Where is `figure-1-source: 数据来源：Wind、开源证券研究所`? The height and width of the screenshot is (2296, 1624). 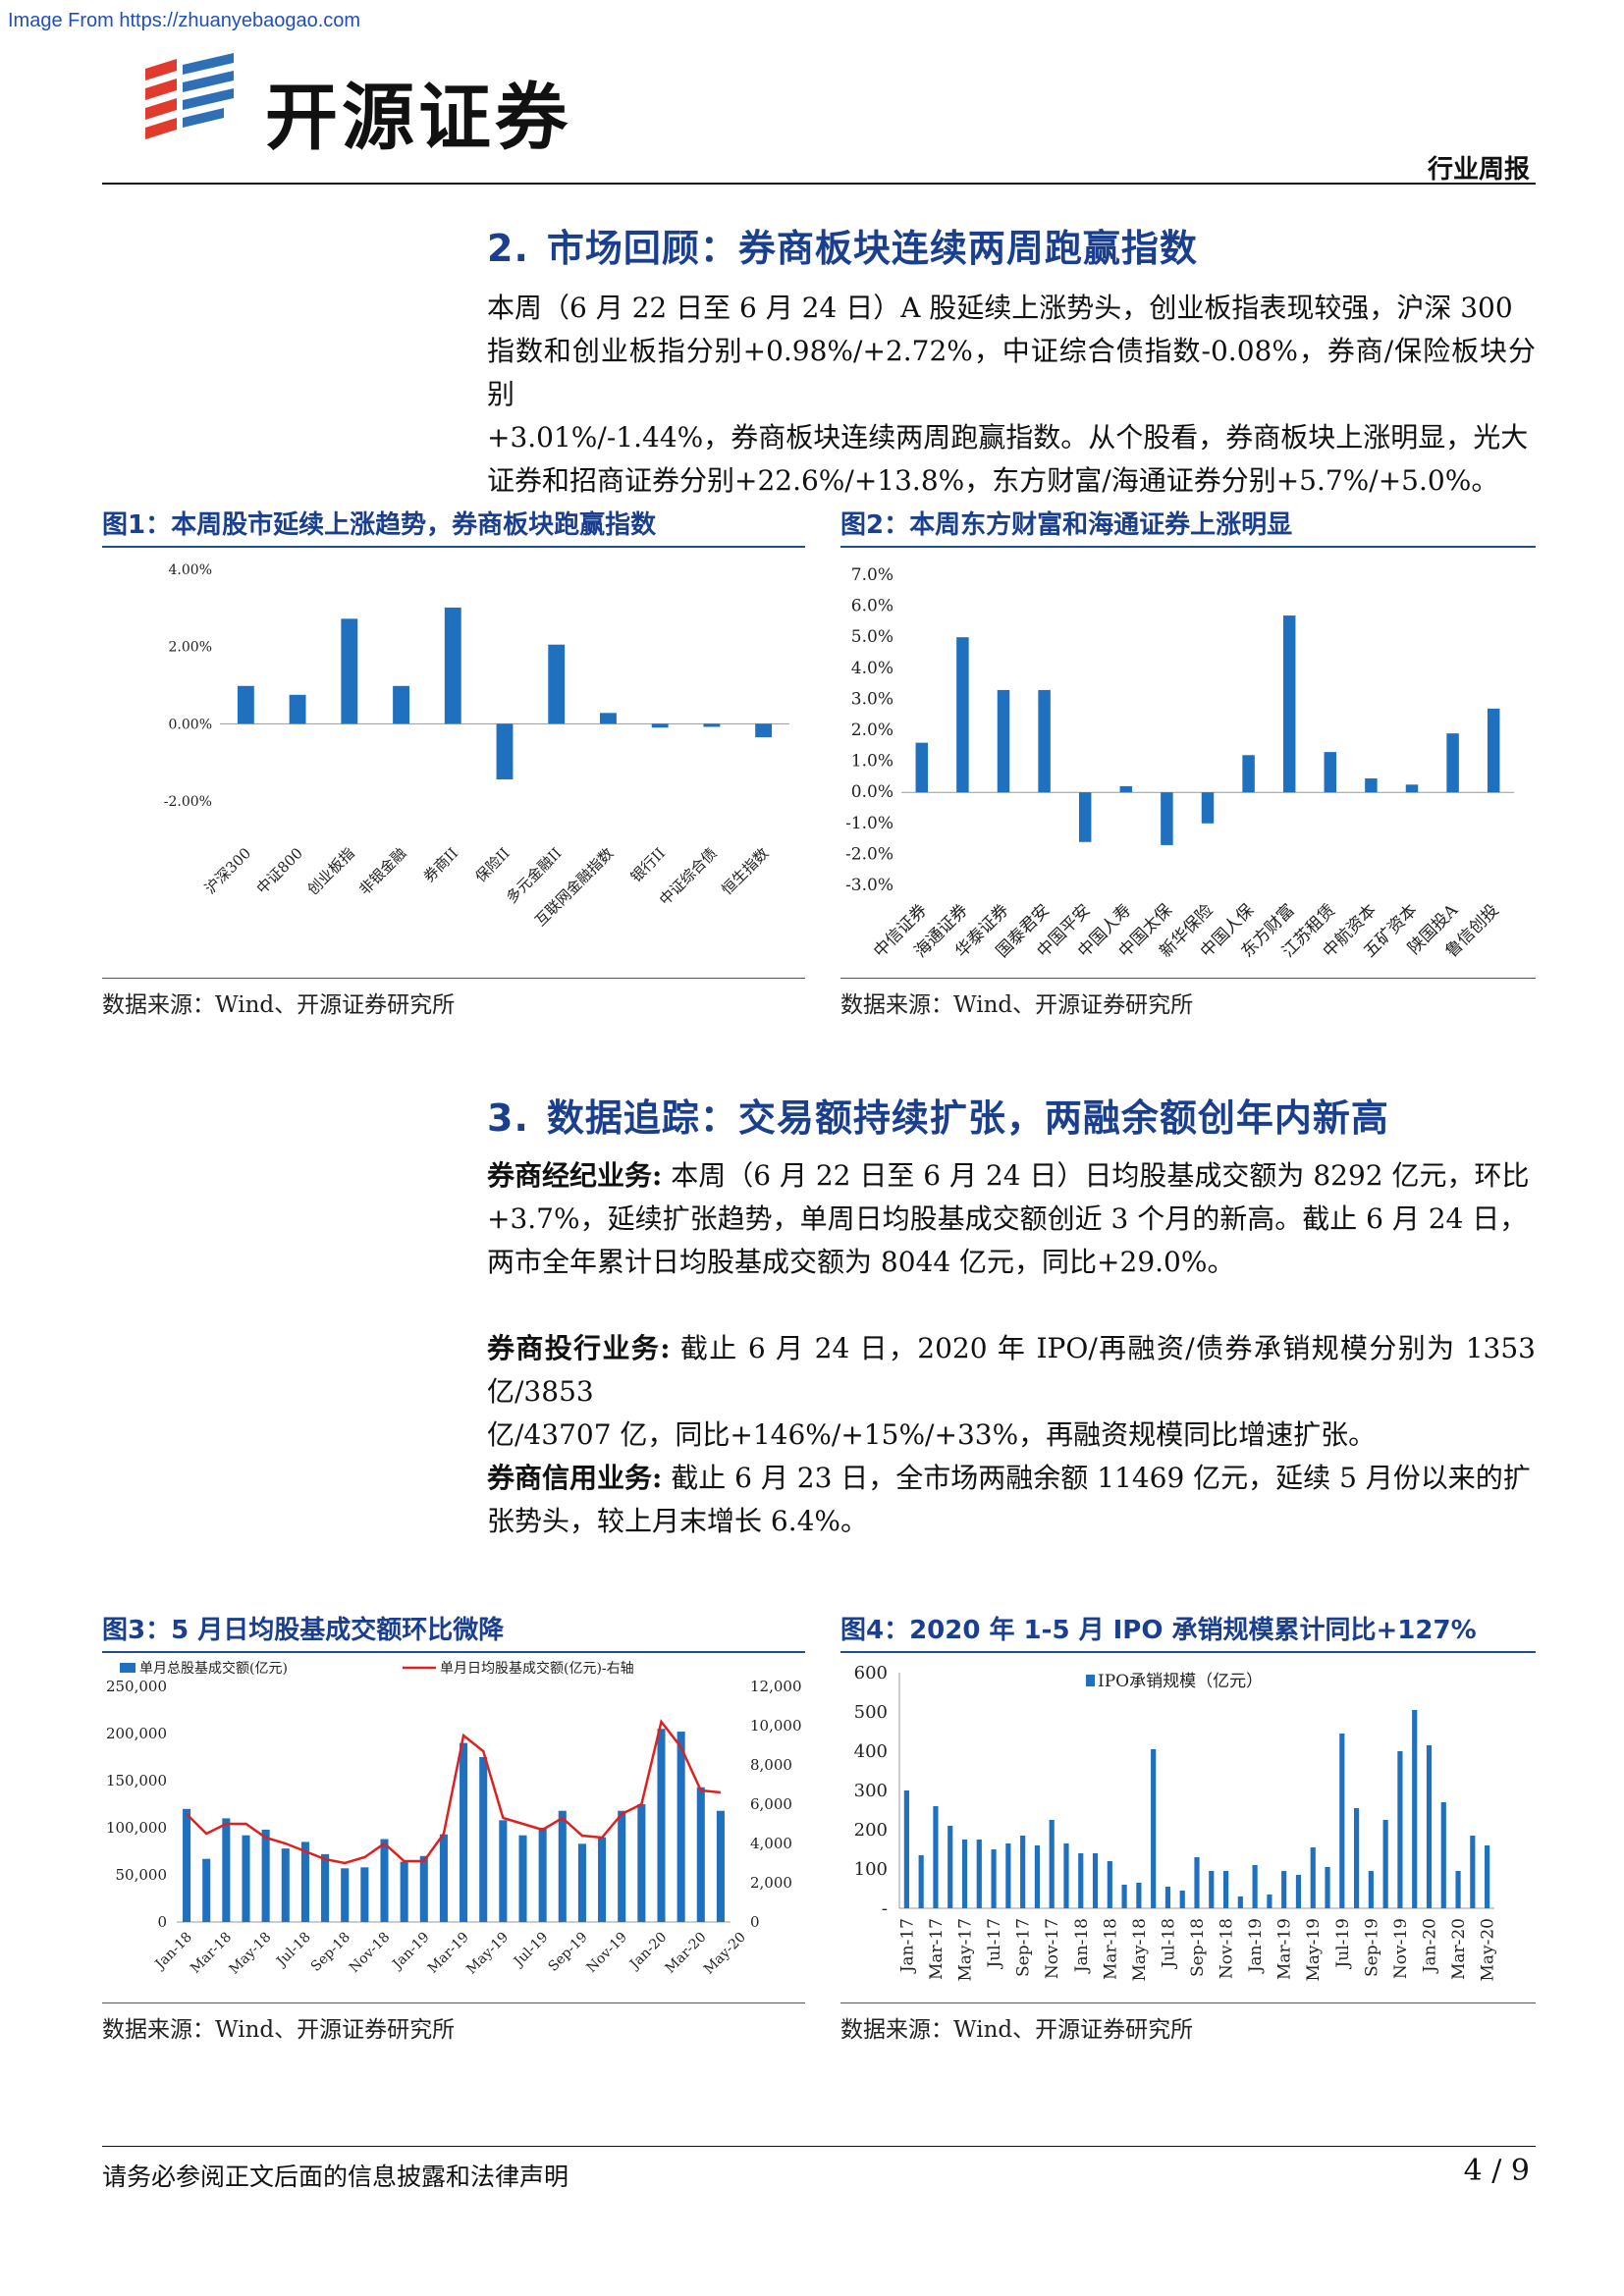 figure-1-source: 数据来源：Wind、开源证券研究所 is located at coordinates (279, 1005).